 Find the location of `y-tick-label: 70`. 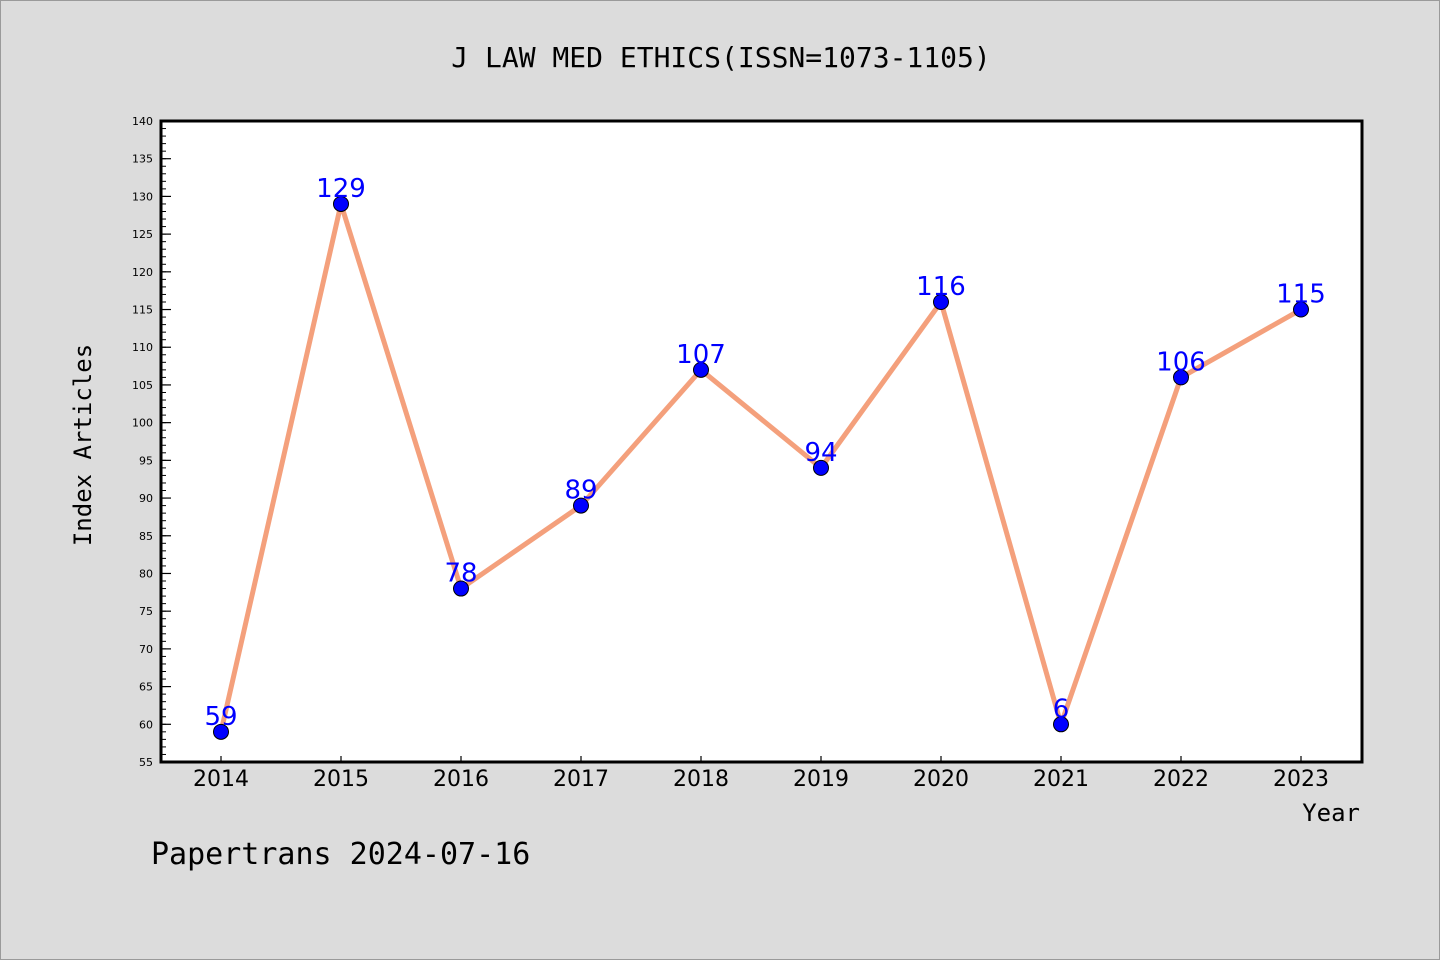

y-tick-label: 70 is located at coordinates (146, 649).